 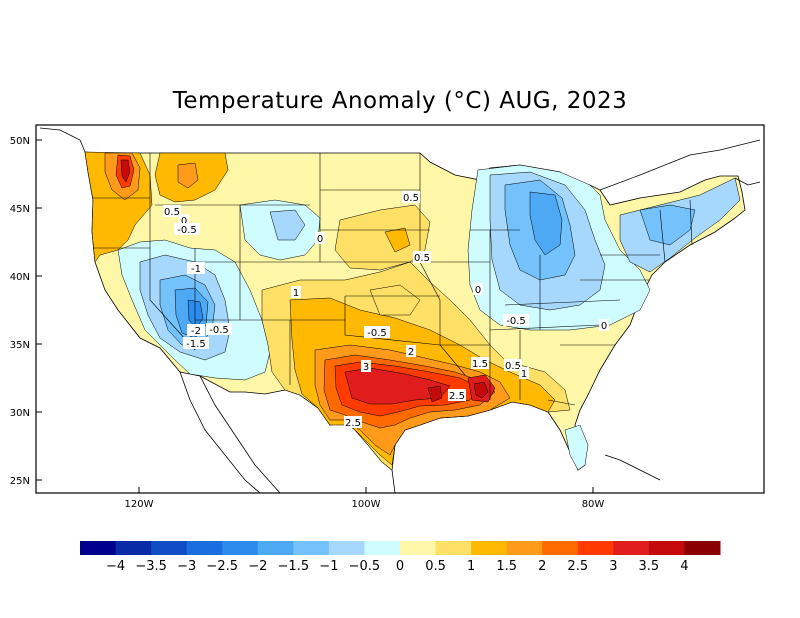 I want to click on colorbar-label: 2, so click(x=542, y=566).